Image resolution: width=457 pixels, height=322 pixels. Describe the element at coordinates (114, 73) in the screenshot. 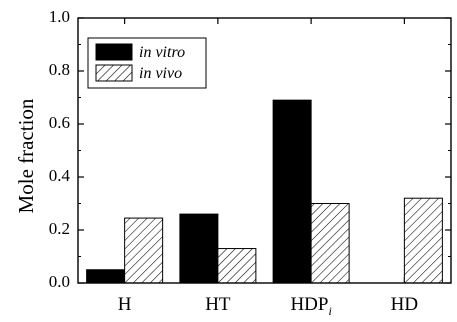

I see `legend-swatch-in-vivo` at that location.